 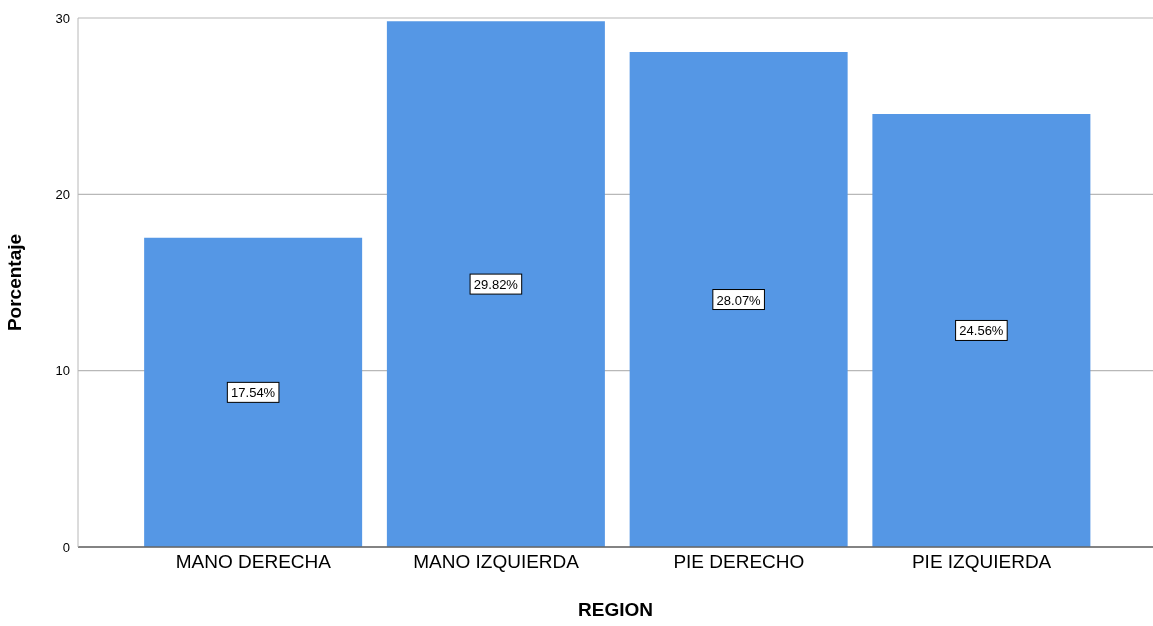 What do you see at coordinates (66, 547) in the screenshot?
I see `y-tick-label: 0` at bounding box center [66, 547].